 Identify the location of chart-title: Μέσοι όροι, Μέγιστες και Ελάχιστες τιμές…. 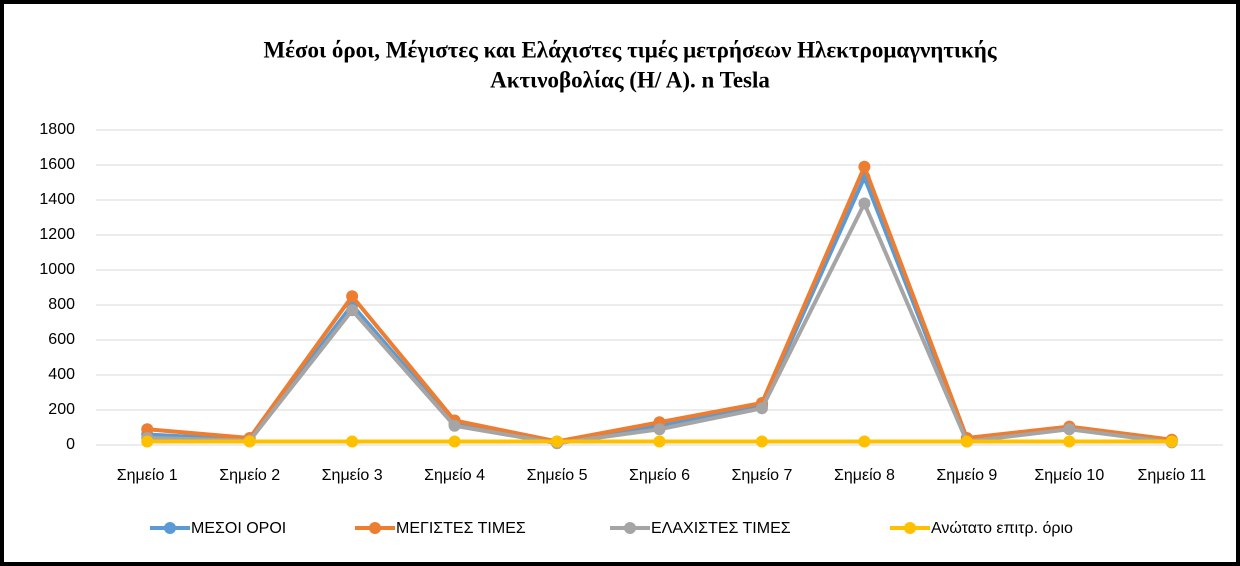
(629, 49).